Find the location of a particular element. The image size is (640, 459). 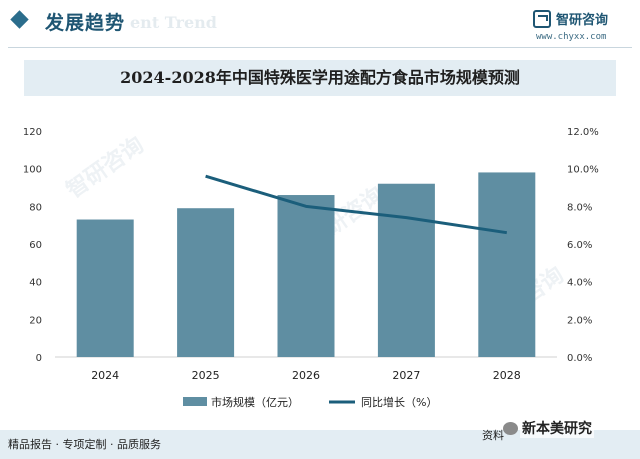

left-axis-tick-label: 100 is located at coordinates (32, 170).